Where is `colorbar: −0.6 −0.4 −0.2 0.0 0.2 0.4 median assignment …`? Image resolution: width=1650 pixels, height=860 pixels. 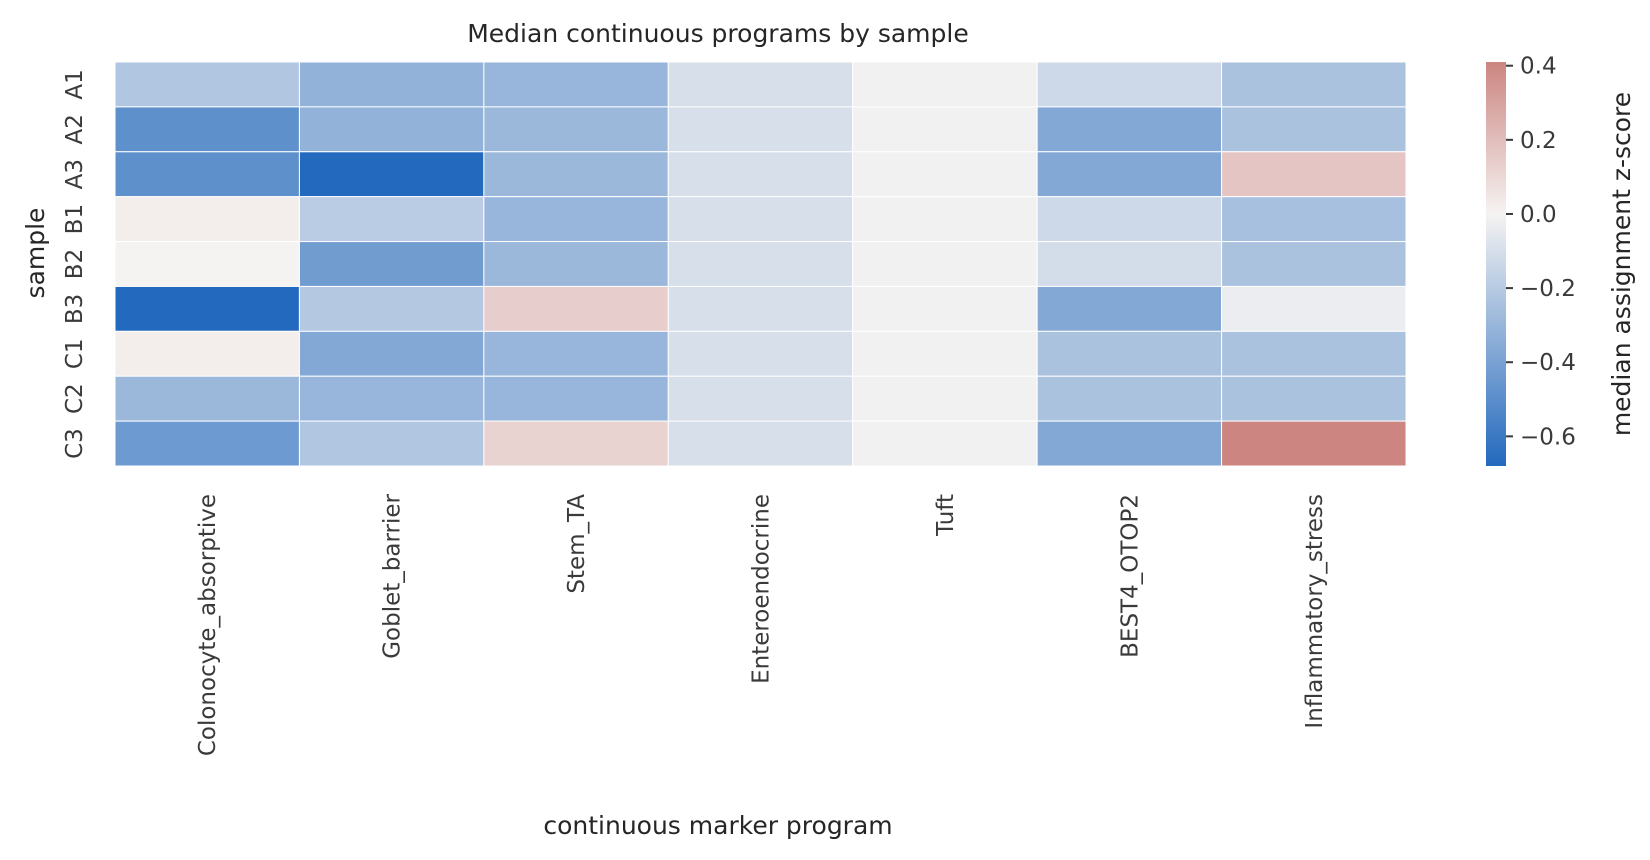 colorbar: −0.6 −0.4 −0.2 0.0 0.2 0.4 median assignment … is located at coordinates (1561, 260).